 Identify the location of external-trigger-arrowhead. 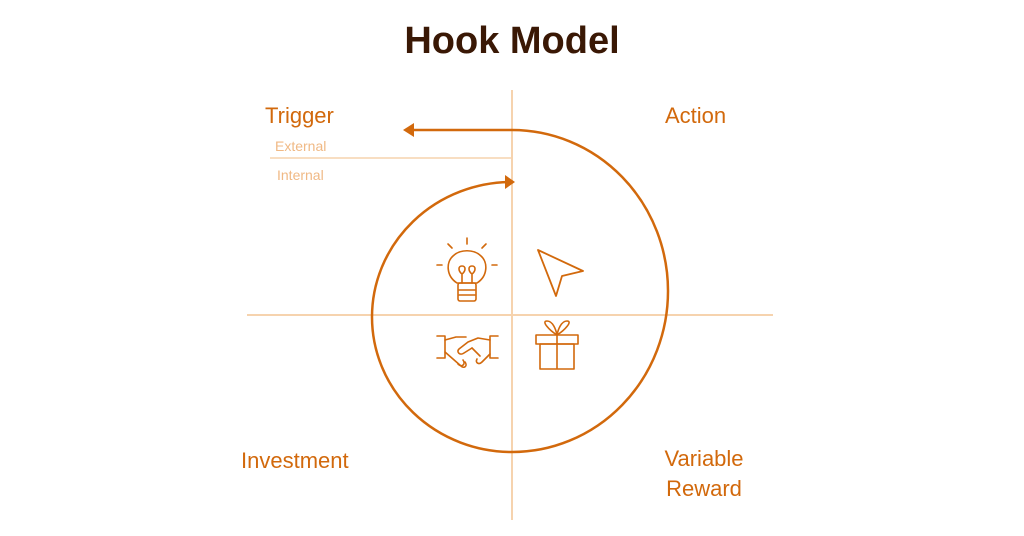
(408, 130).